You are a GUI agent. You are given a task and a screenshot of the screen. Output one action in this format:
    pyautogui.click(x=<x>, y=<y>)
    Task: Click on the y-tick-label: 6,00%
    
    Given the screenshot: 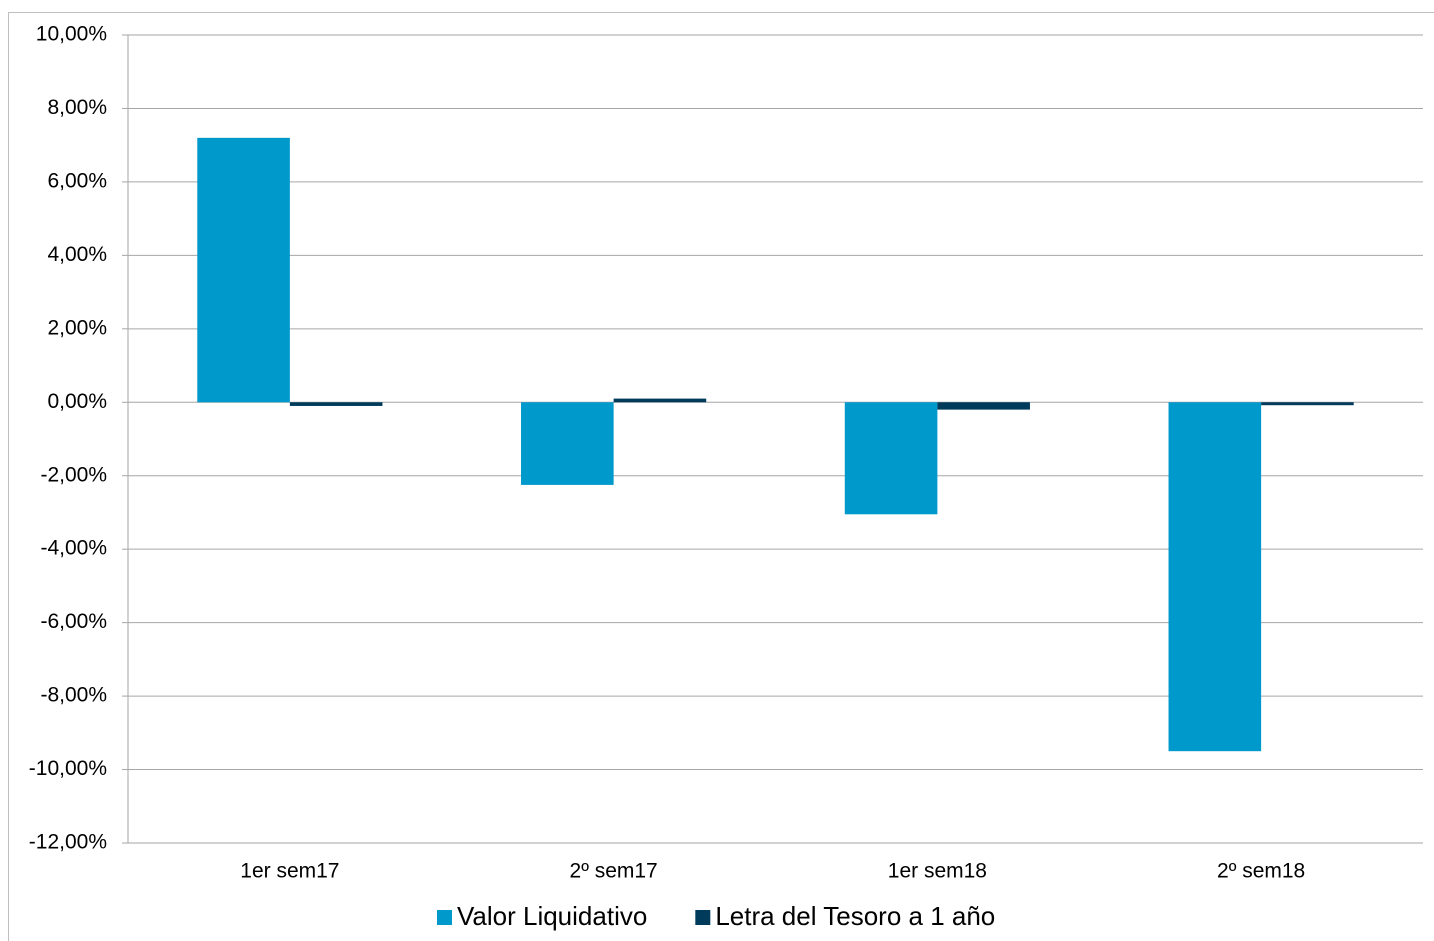 What is the action you would take?
    pyautogui.click(x=77, y=180)
    